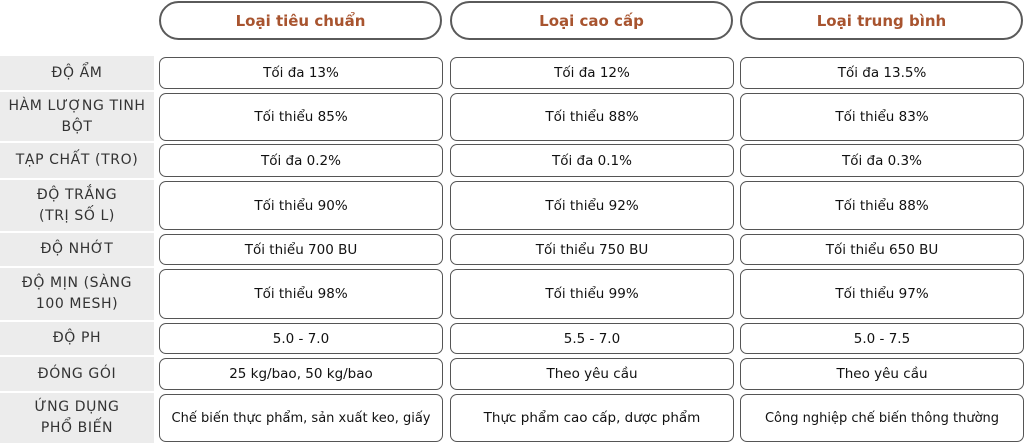 The width and height of the screenshot is (1024, 443). Describe the element at coordinates (881, 20) in the screenshot. I see `column-header-medium: Loại trung bình` at that location.